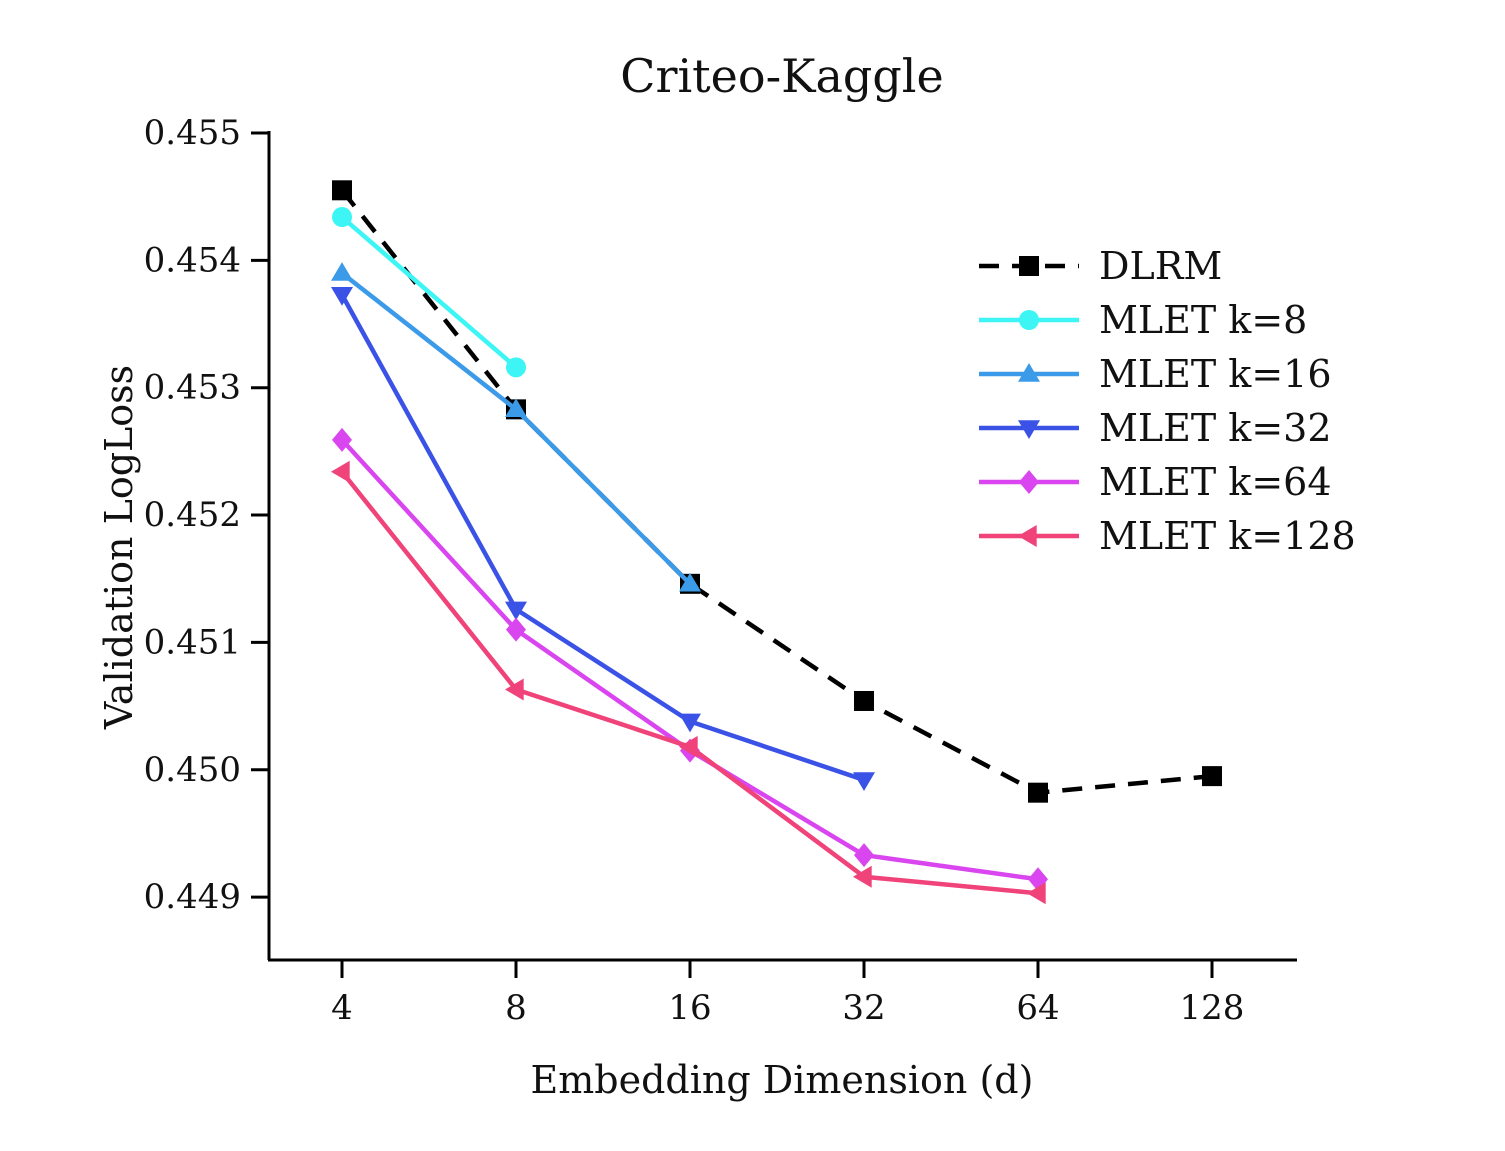 The width and height of the screenshot is (1505, 1151). Describe the element at coordinates (863, 1008) in the screenshot. I see `x-tick-label: 32` at that location.